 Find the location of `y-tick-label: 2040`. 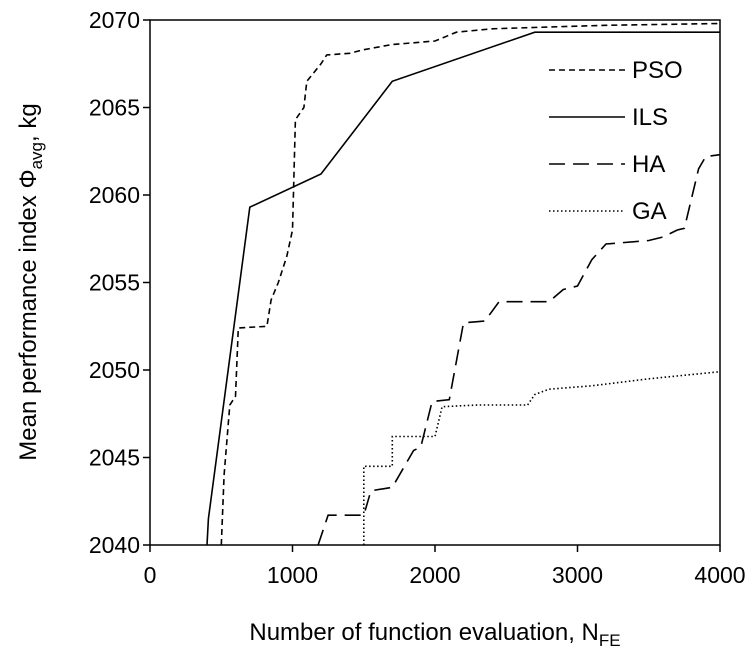

y-tick-label: 2040 is located at coordinates (114, 545).